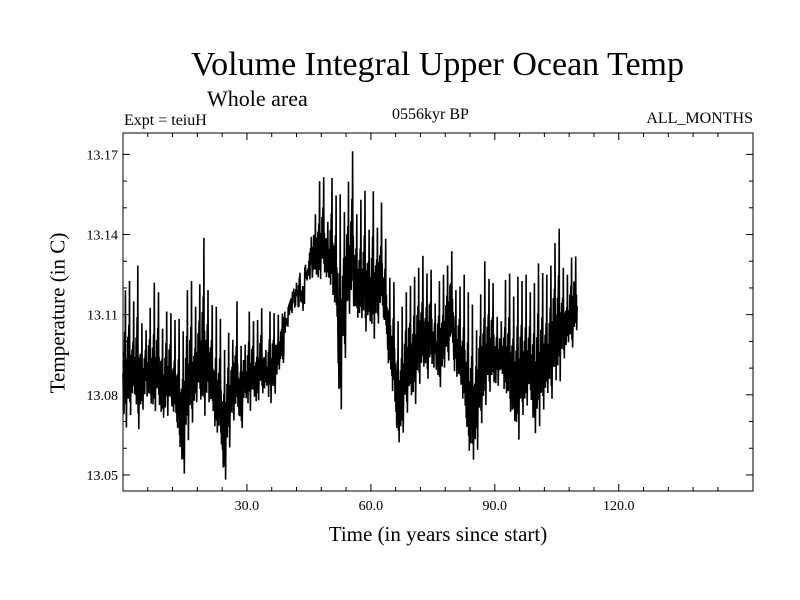 The width and height of the screenshot is (800, 600). Describe the element at coordinates (57, 313) in the screenshot. I see `y-axis-label: Temperature (in C)` at that location.